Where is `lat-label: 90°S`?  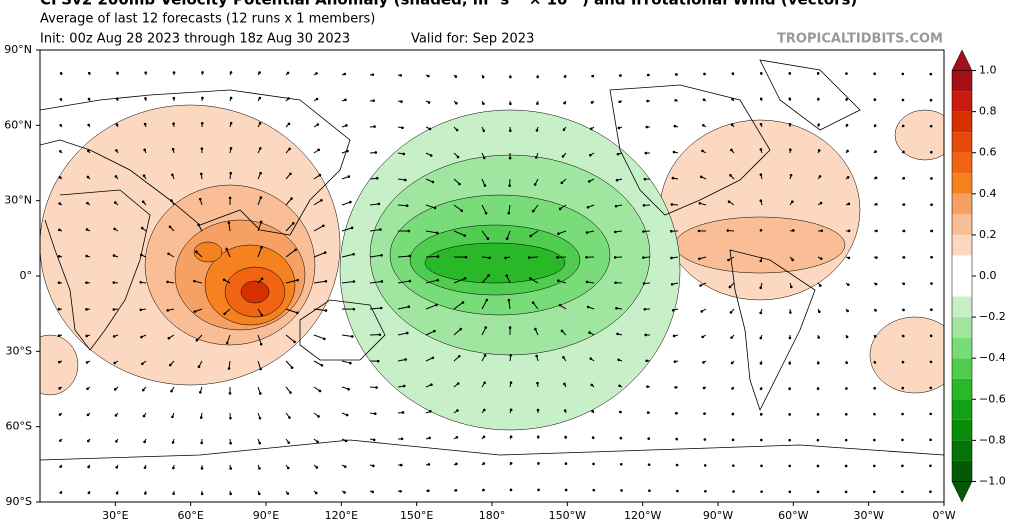
lat-label: 90°S is located at coordinates (19, 501).